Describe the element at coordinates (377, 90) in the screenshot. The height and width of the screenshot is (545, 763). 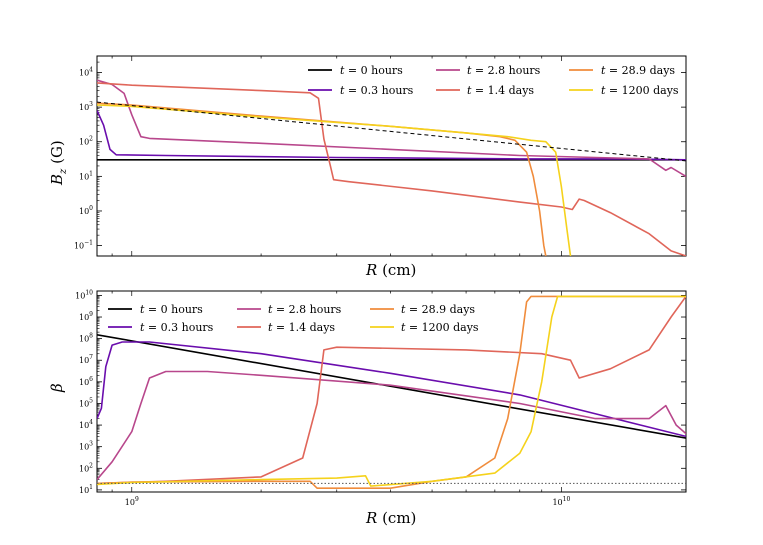
I see `legend-label-t1: t = 0.3 hours` at that location.